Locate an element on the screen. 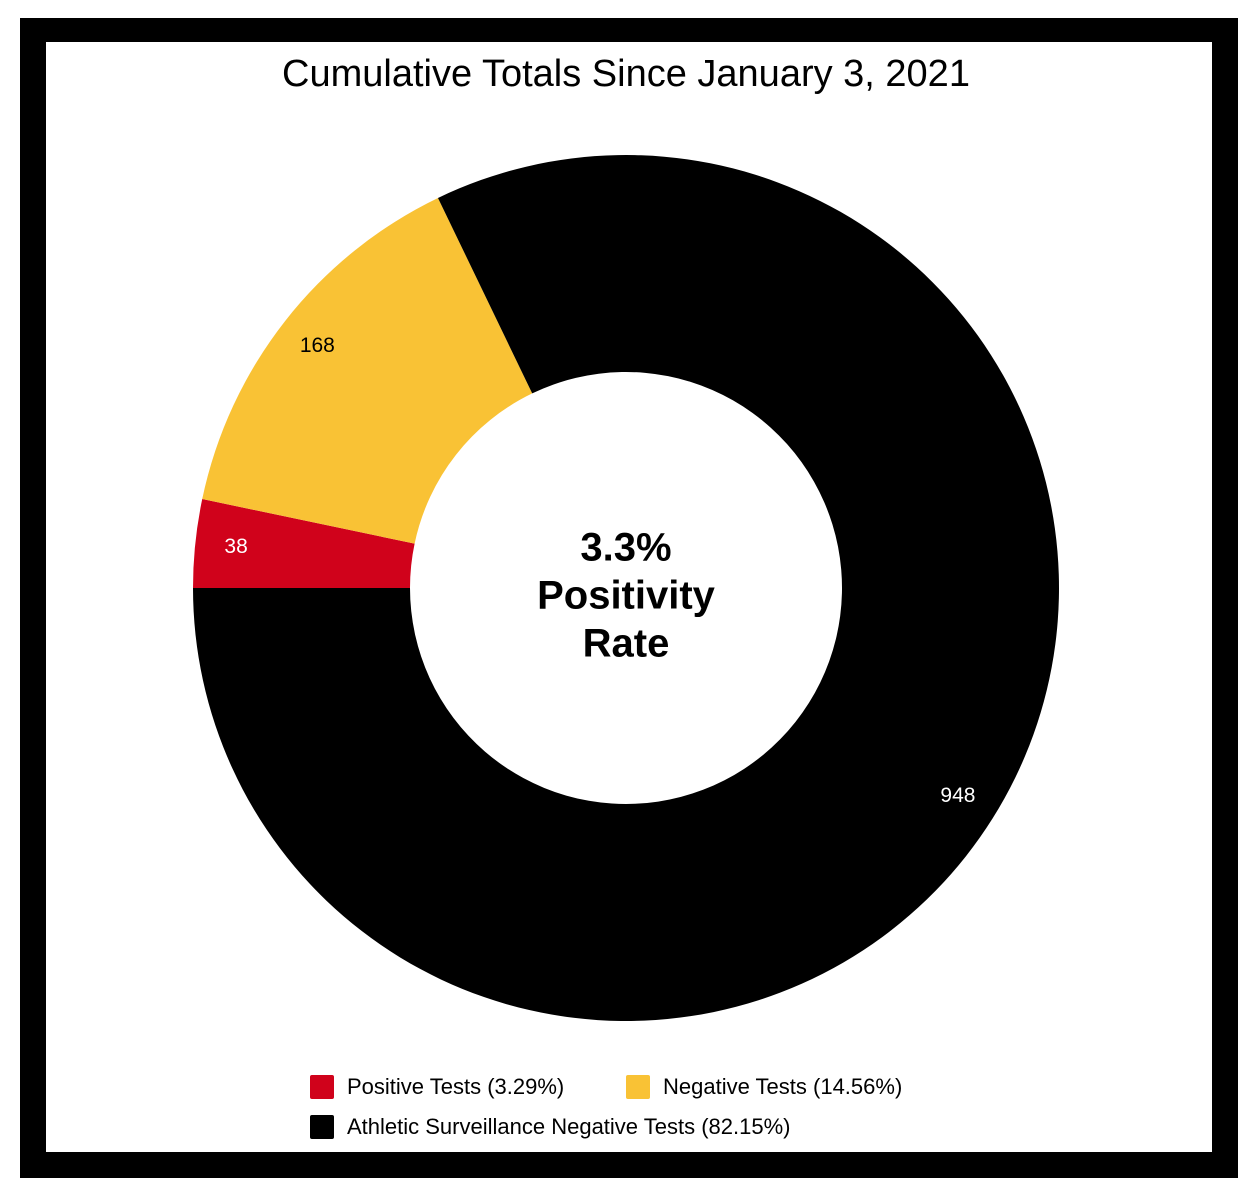 This screenshot has height=1195, width=1252. data-label: 38 is located at coordinates (235, 546).